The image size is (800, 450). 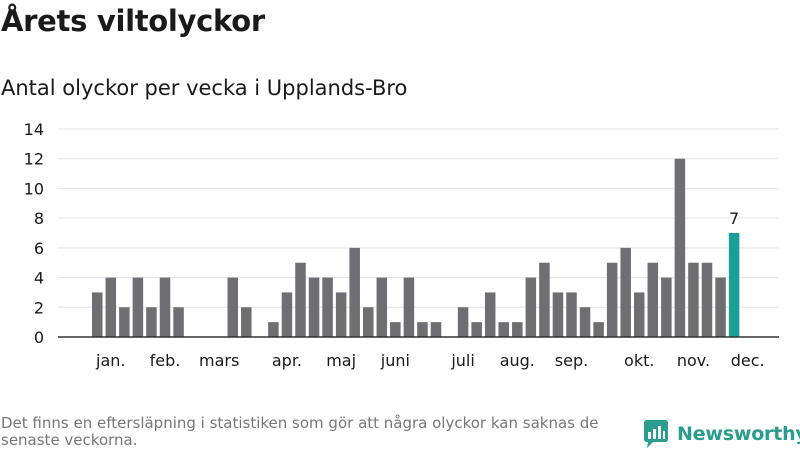 What do you see at coordinates (571, 360) in the screenshot?
I see `x-month-label: sep.` at bounding box center [571, 360].